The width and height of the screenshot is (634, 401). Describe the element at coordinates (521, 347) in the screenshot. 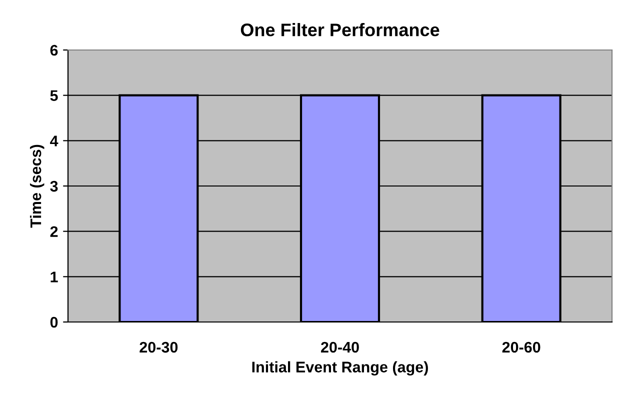

I see `x-tick-label: 20-60` at that location.